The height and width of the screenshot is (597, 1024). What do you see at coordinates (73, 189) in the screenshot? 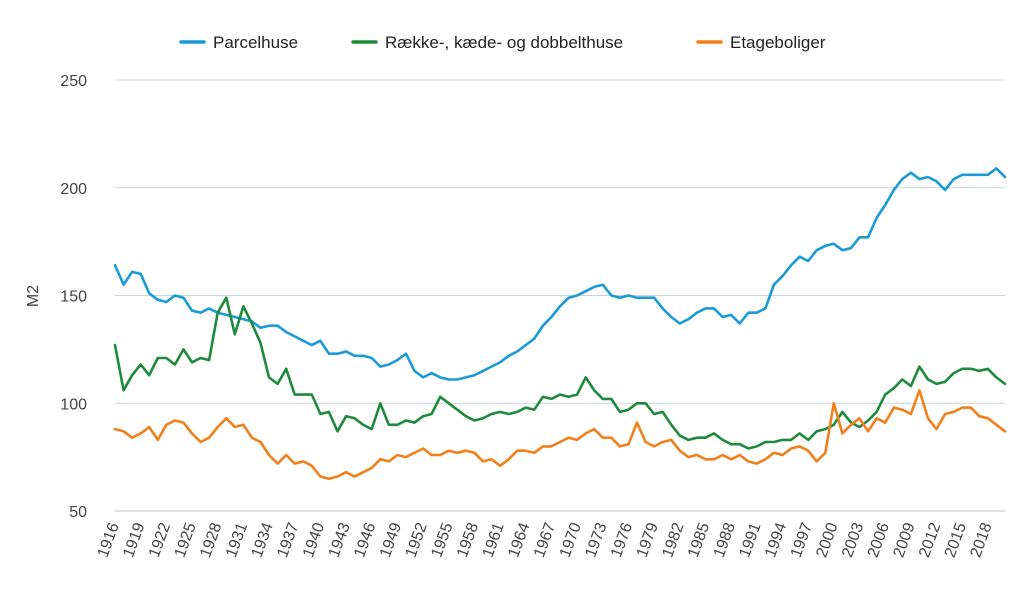
I see `y-tick-label: 200` at bounding box center [73, 189].